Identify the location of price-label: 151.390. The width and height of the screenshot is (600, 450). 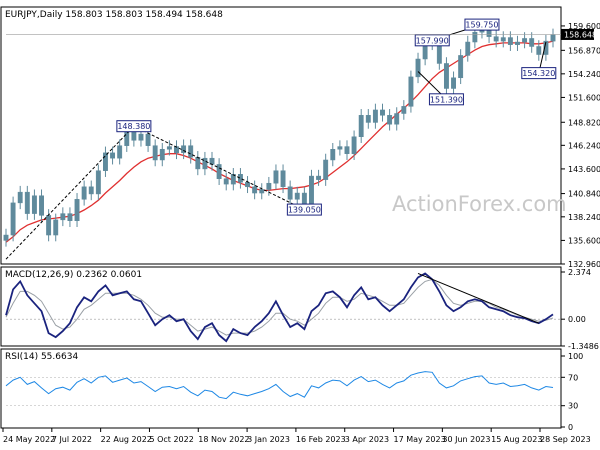
(446, 99).